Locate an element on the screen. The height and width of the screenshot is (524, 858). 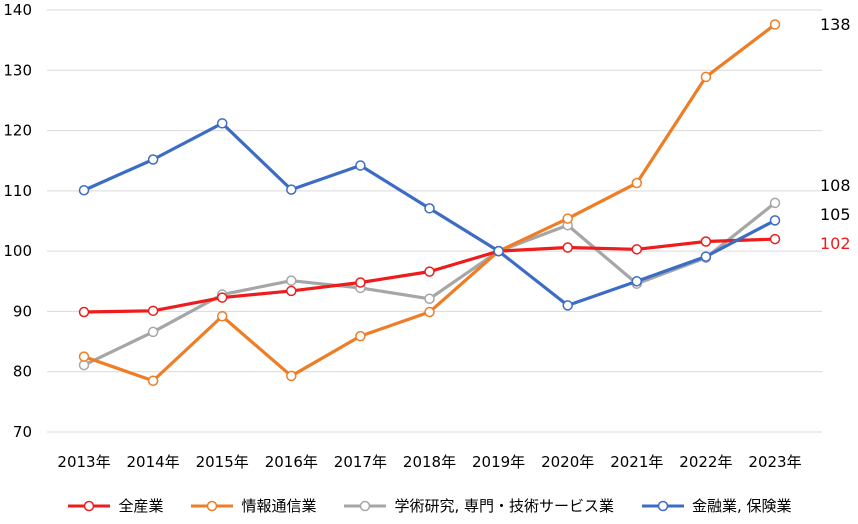
y-tick-label: 100 is located at coordinates (17, 251).